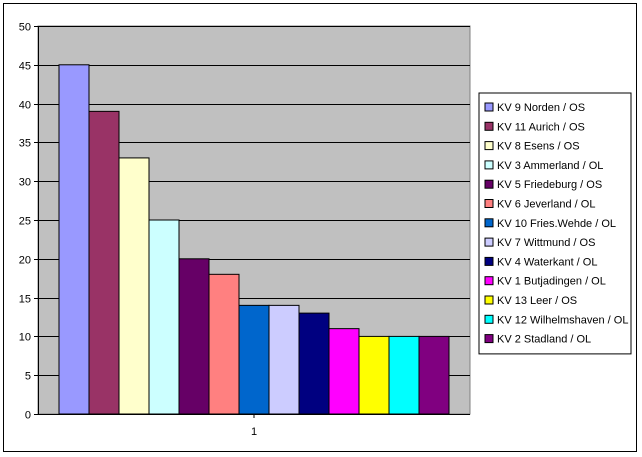 This screenshot has width=642, height=457. Describe the element at coordinates (25, 144) in the screenshot. I see `y-tick-label: 35` at that location.